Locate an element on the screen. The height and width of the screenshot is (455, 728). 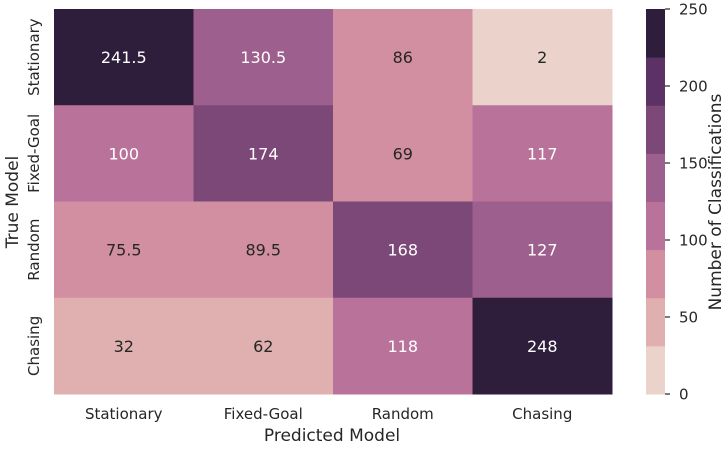
cell-value-label: 117 is located at coordinates (542, 153).